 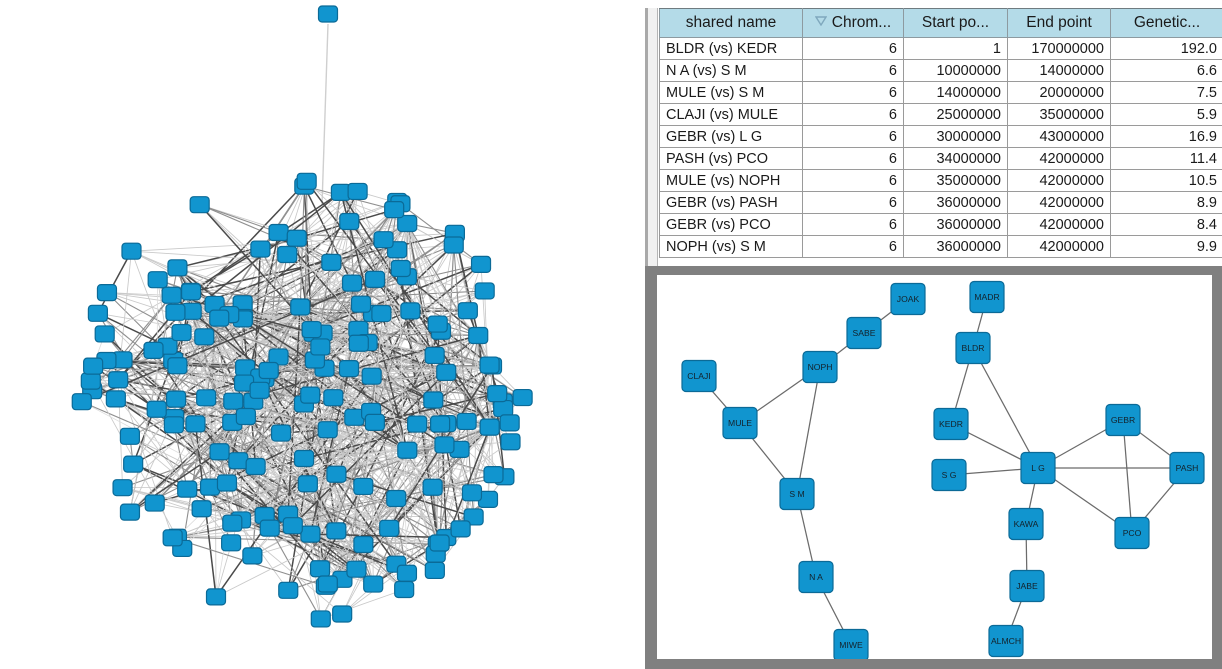 I want to click on network-node-noph: NOPH, so click(x=820, y=367).